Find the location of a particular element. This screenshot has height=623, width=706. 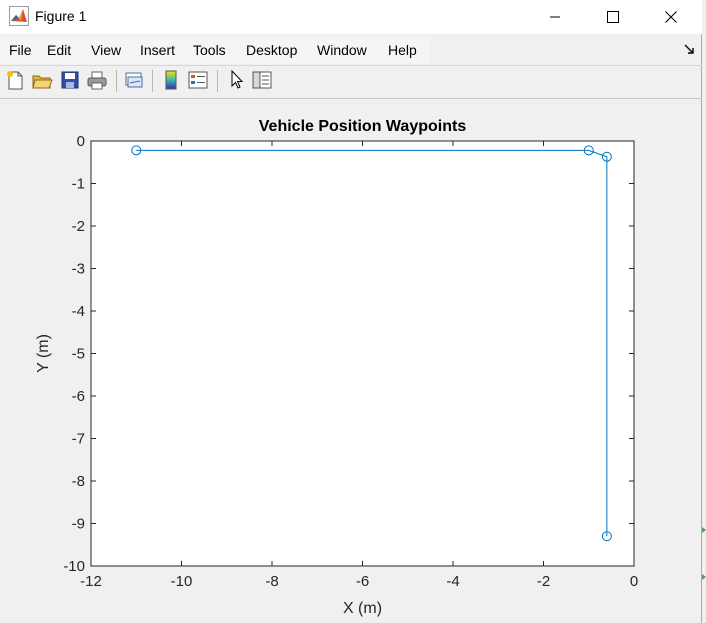

close-button is located at coordinates (671, 17).